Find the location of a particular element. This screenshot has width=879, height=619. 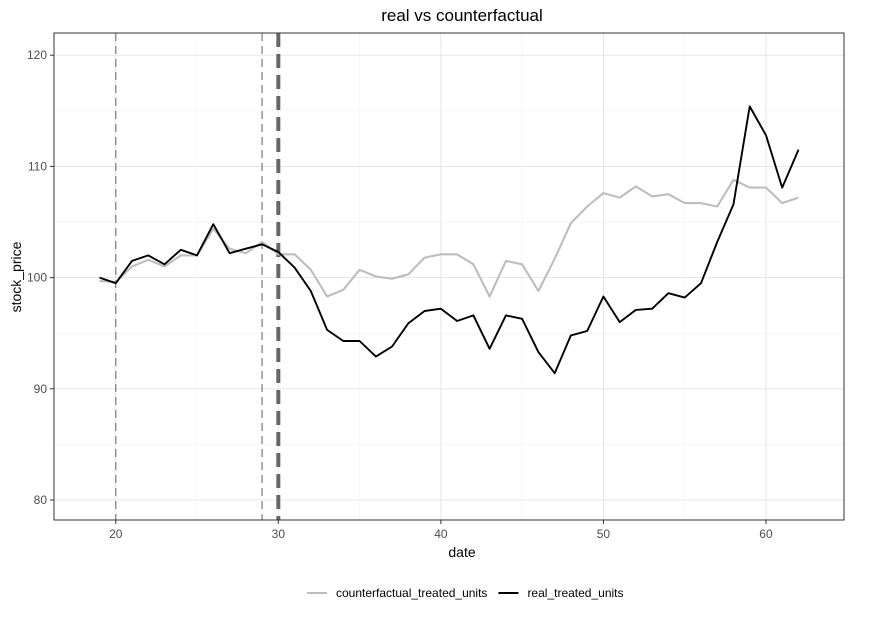

x-axis-title: date is located at coordinates (461, 552).